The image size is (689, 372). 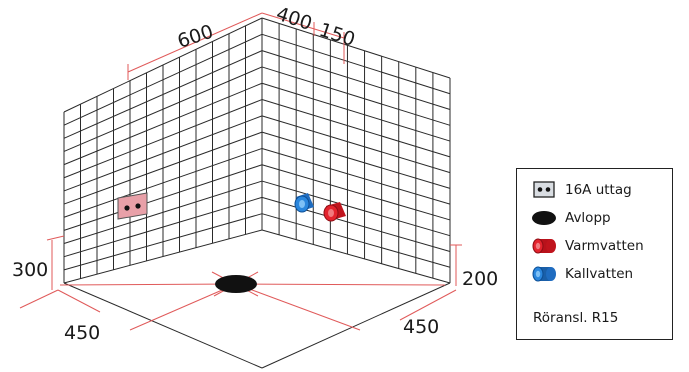 I want to click on dim-top-mid: 400, so click(x=293, y=19).